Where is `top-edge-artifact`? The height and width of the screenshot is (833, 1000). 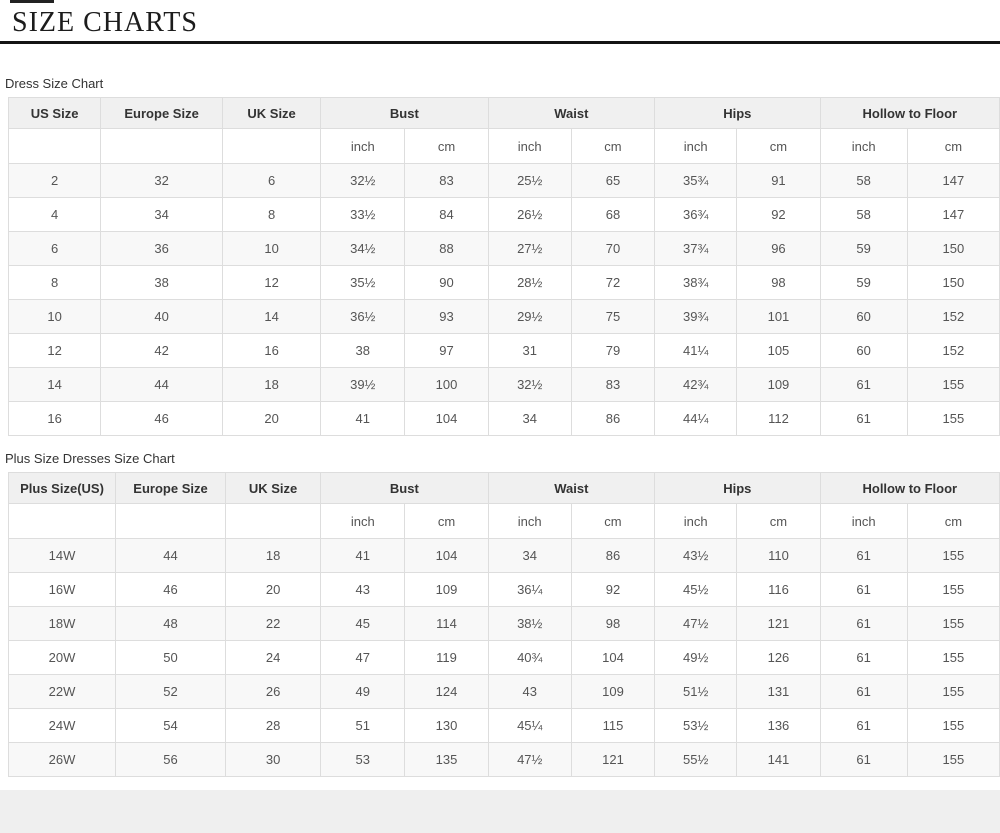
top-edge-artifact is located at coordinates (32, 1).